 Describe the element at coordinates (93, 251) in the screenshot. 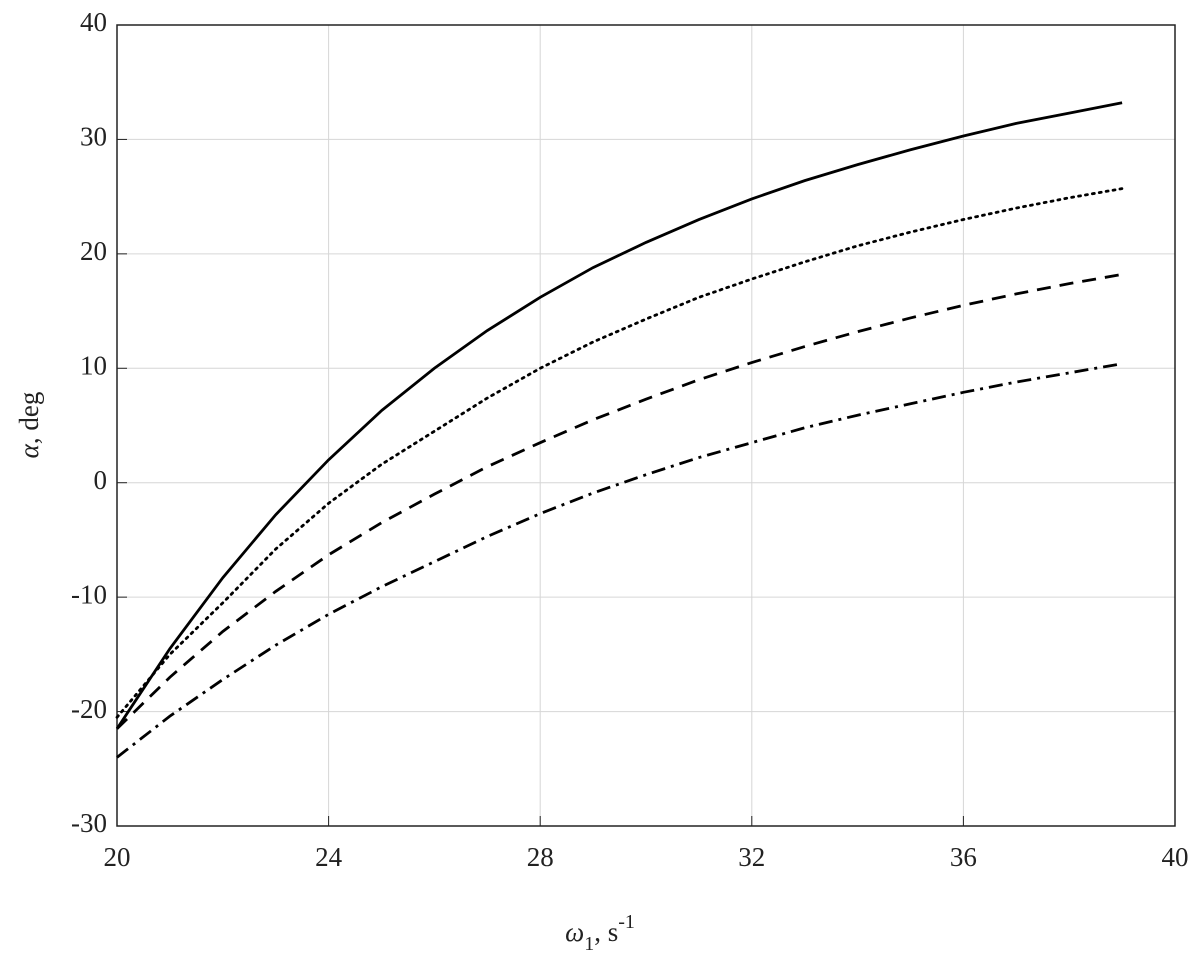

I see `y-tick-label: 20` at that location.